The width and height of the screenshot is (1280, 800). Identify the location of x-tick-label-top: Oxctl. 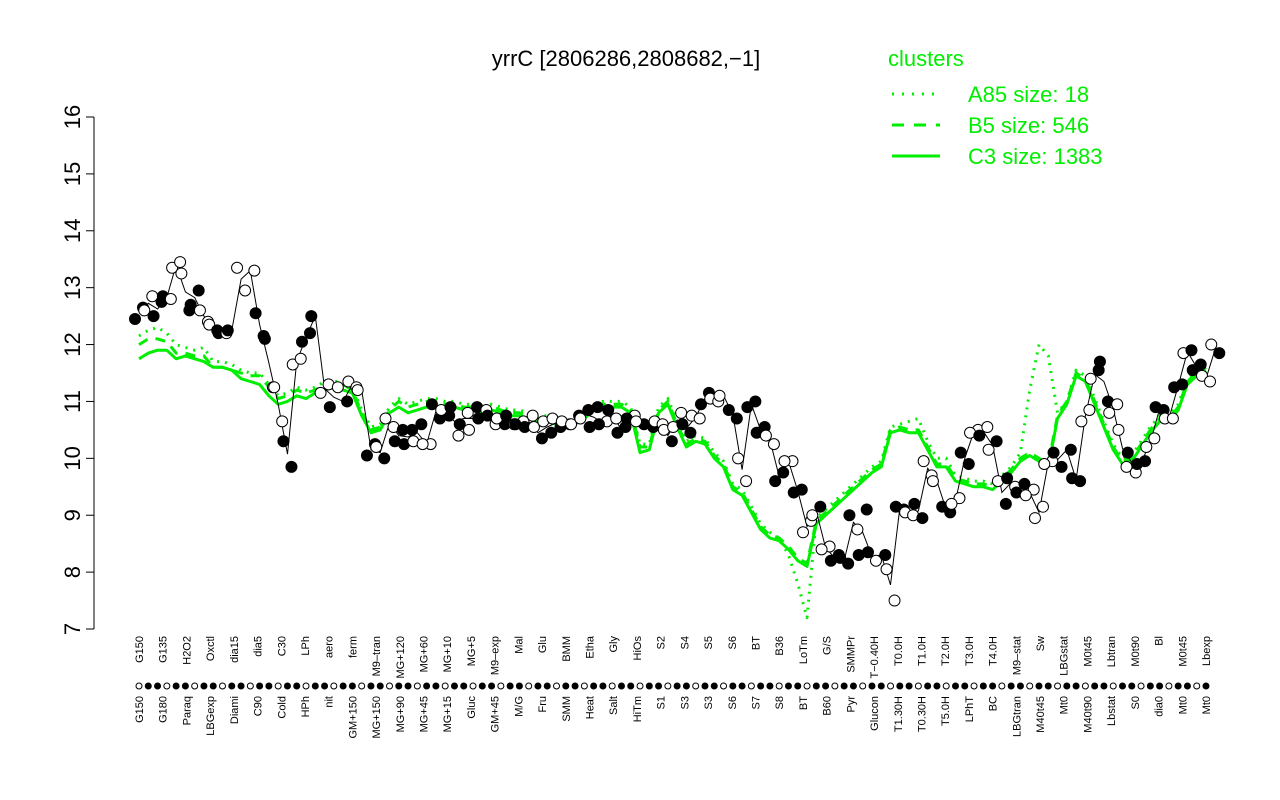
(211, 648).